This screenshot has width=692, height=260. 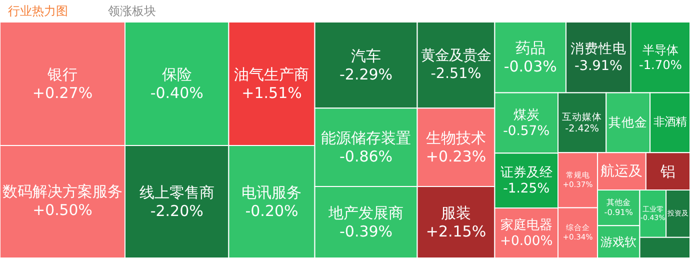 What do you see at coordinates (38, 11) in the screenshot?
I see `text: 行业热力图` at bounding box center [38, 11].